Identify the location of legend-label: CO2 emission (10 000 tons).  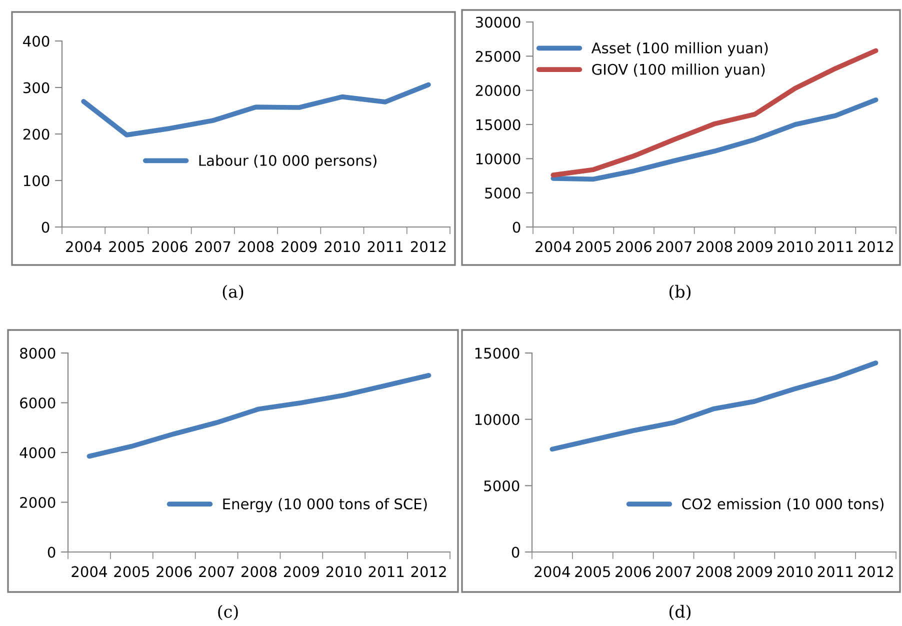
(783, 505).